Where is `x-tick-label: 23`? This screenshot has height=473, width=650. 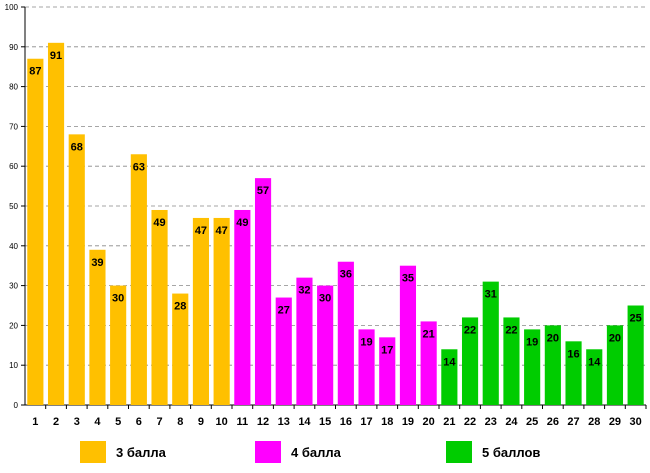 x-tick-label: 23 is located at coordinates (491, 422).